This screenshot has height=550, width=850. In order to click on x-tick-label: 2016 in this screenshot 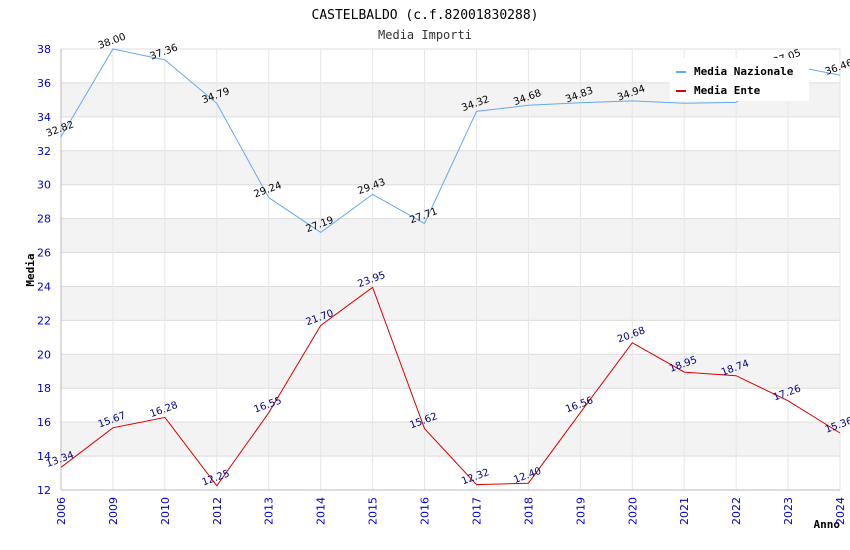, I will do `click(425, 511)`.